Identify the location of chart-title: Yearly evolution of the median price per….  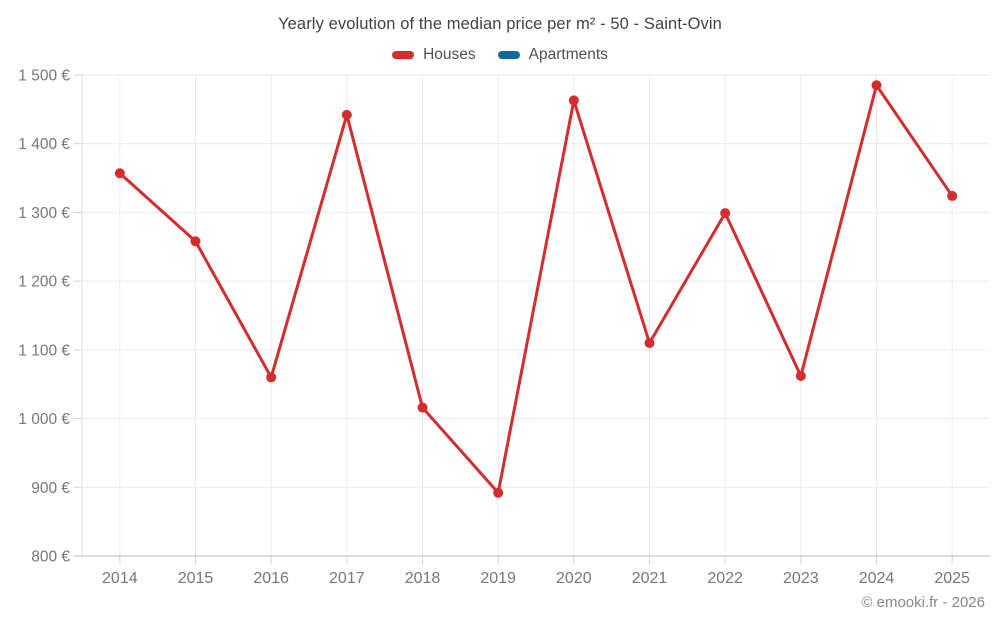
(500, 24).